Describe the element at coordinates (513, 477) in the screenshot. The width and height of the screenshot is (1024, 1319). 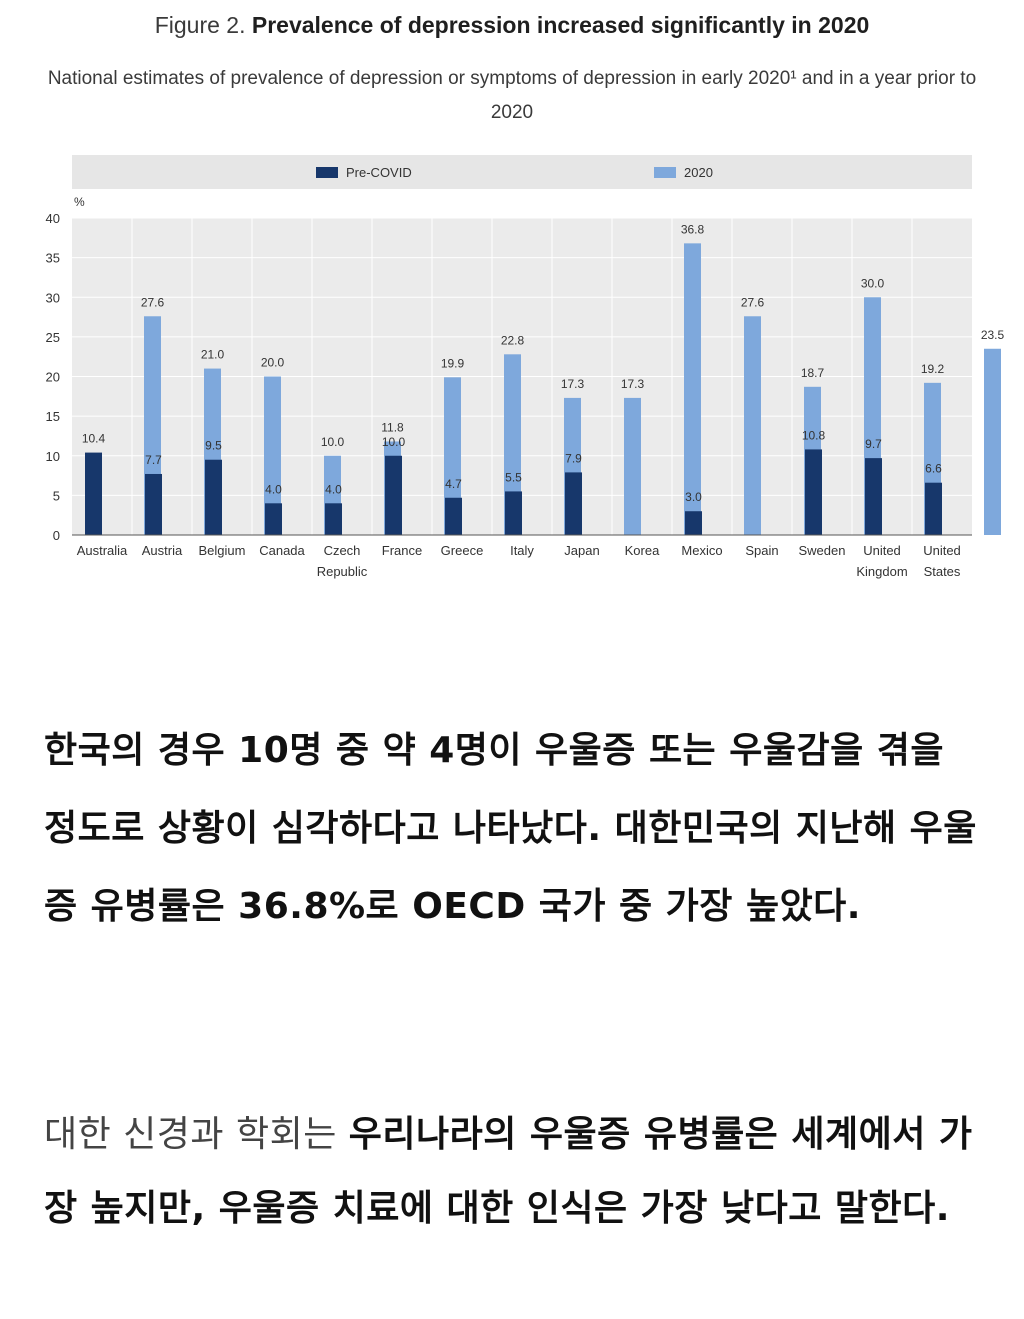
I see `data-label: 5.5` at that location.